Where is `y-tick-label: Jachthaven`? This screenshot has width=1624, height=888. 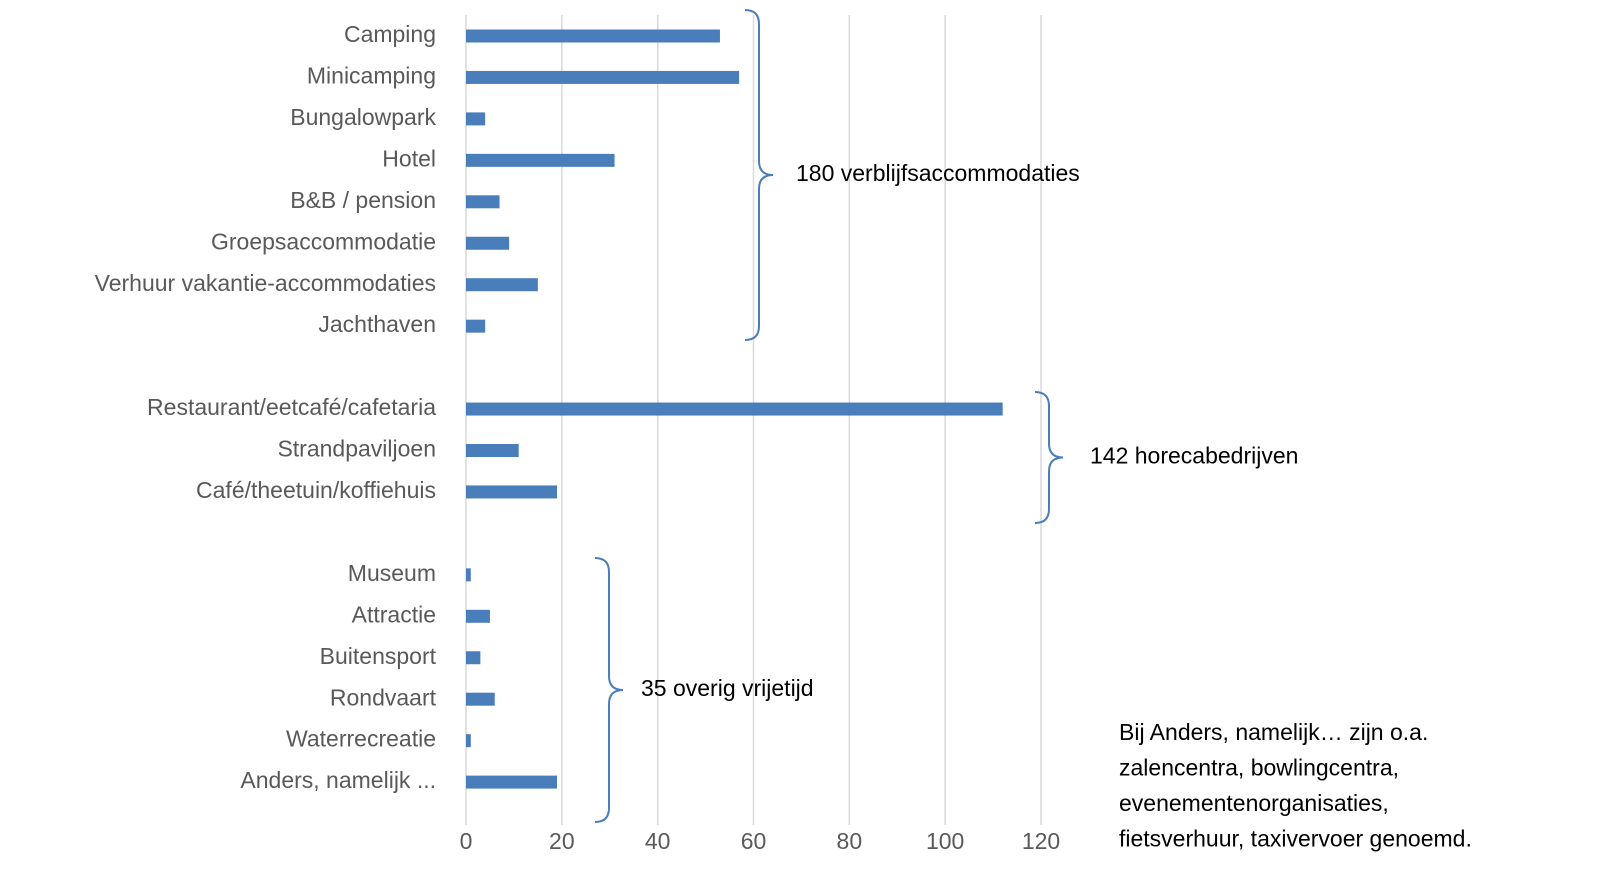
y-tick-label: Jachthaven is located at coordinates (377, 324).